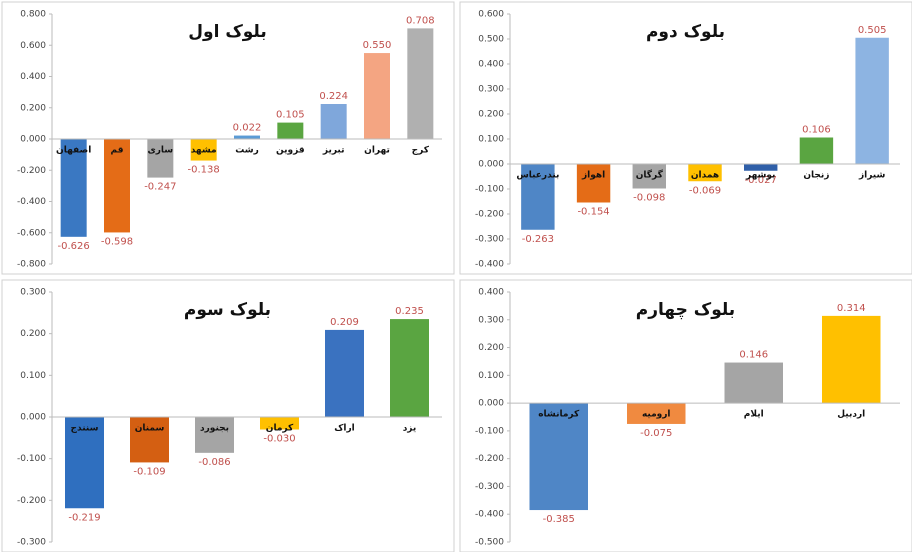 Image resolution: width=912 pixels, height=552 pixels. I want to click on category-label: مشهد, so click(204, 151).